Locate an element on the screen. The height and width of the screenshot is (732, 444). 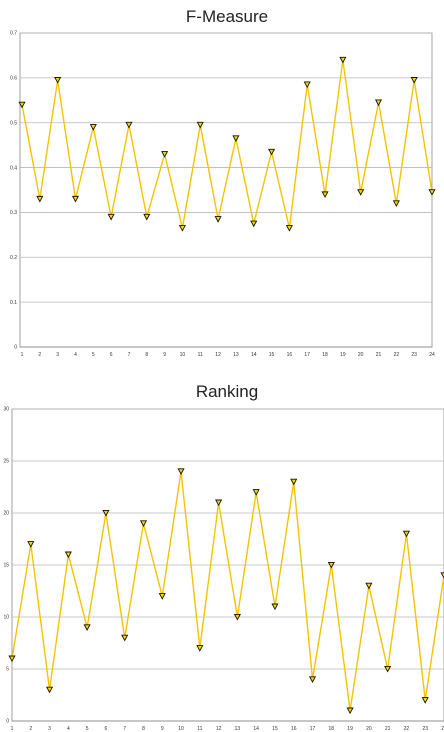
x-tick-label: 2 is located at coordinates (39, 355).